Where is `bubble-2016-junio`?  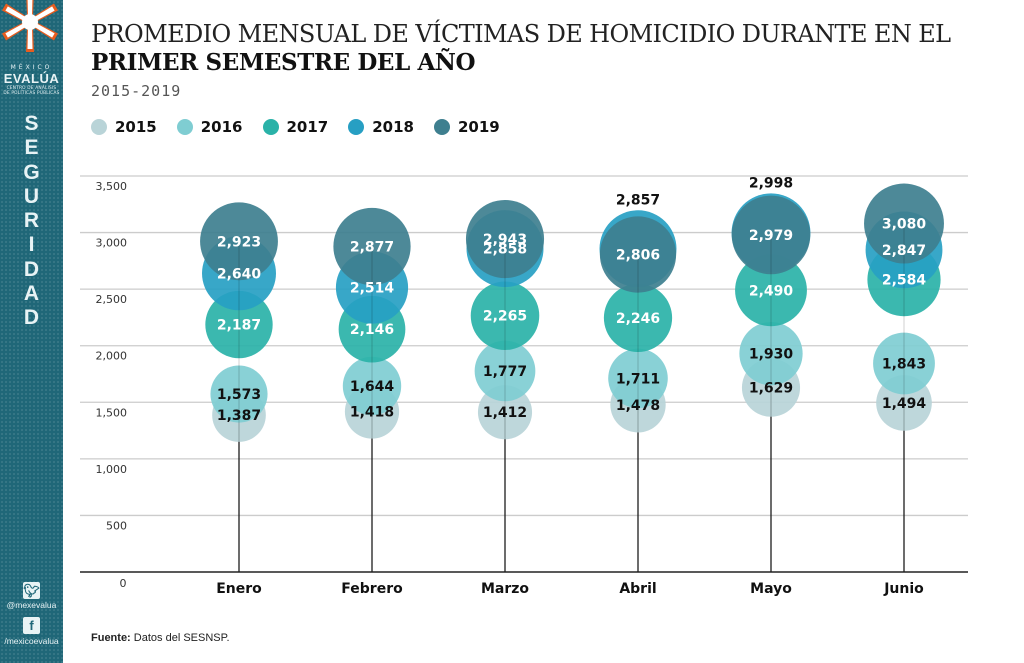 bubble-2016-junio is located at coordinates (904, 363).